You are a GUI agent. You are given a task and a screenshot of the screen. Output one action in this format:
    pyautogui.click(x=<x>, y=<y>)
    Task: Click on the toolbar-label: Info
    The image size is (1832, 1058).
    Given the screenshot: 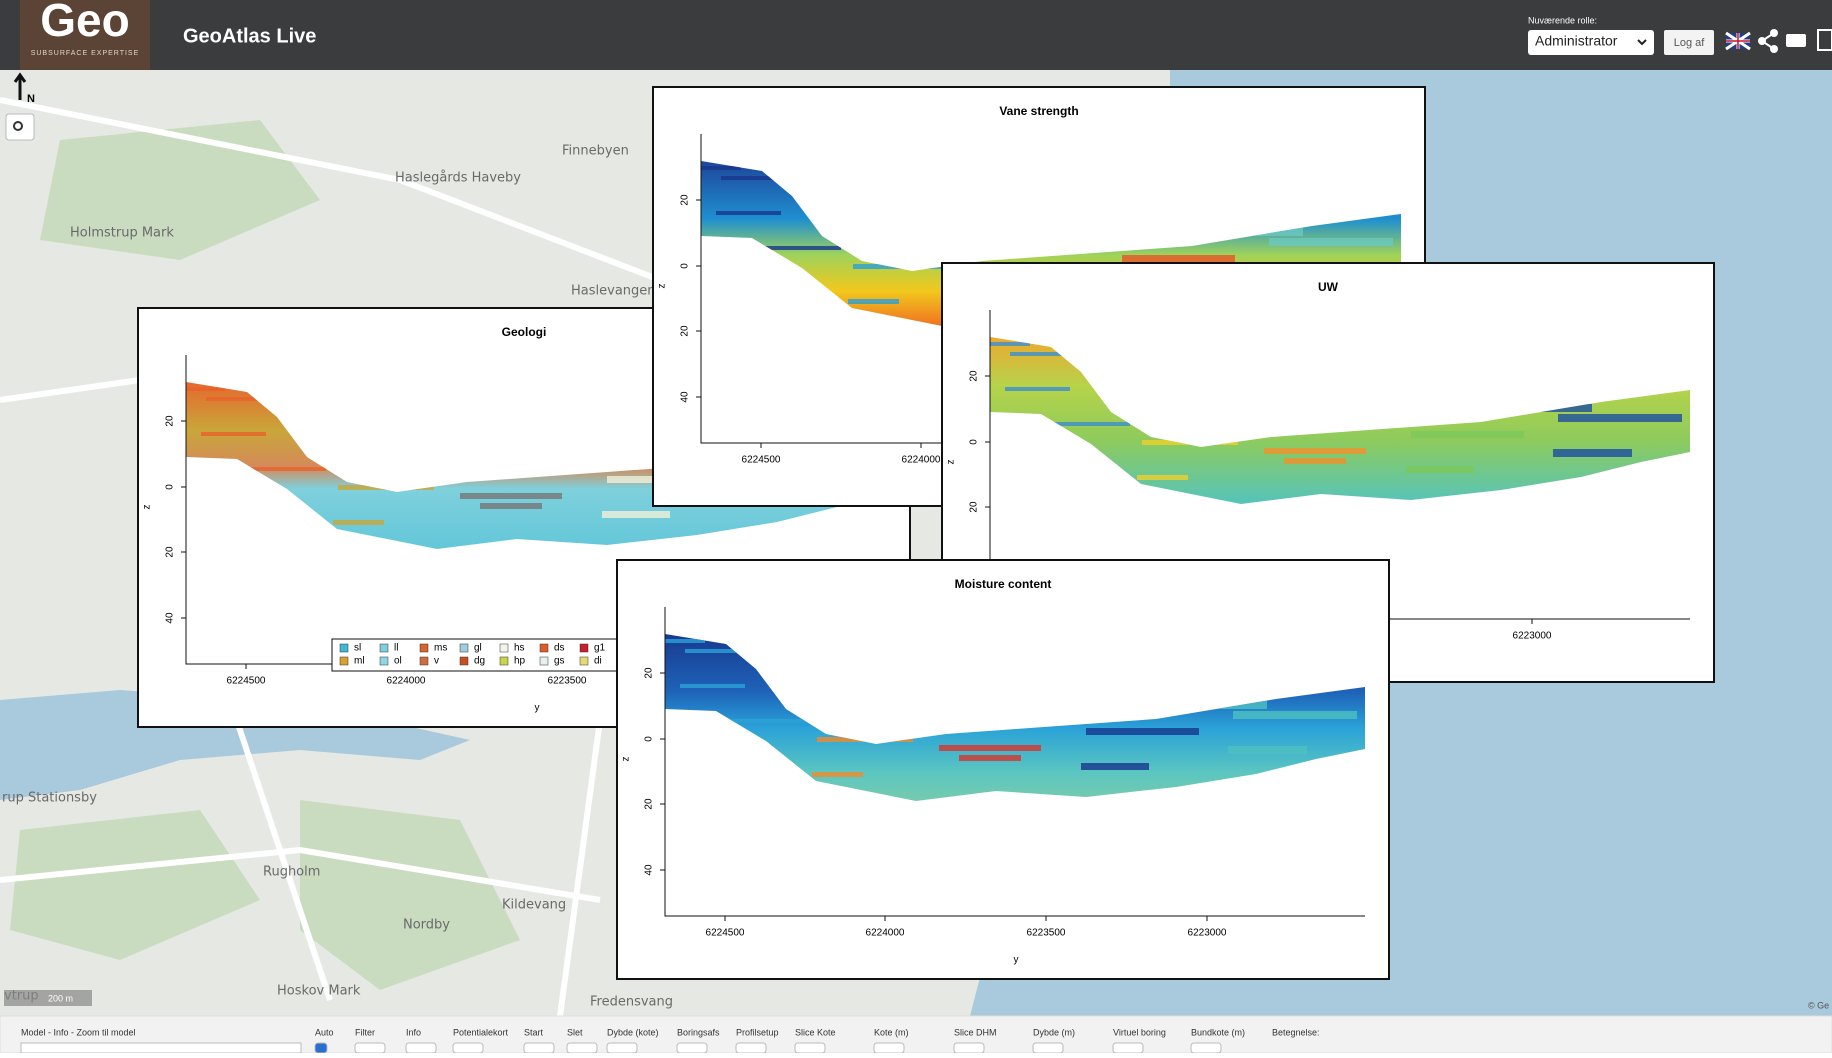 What is the action you would take?
    pyautogui.click(x=413, y=1032)
    